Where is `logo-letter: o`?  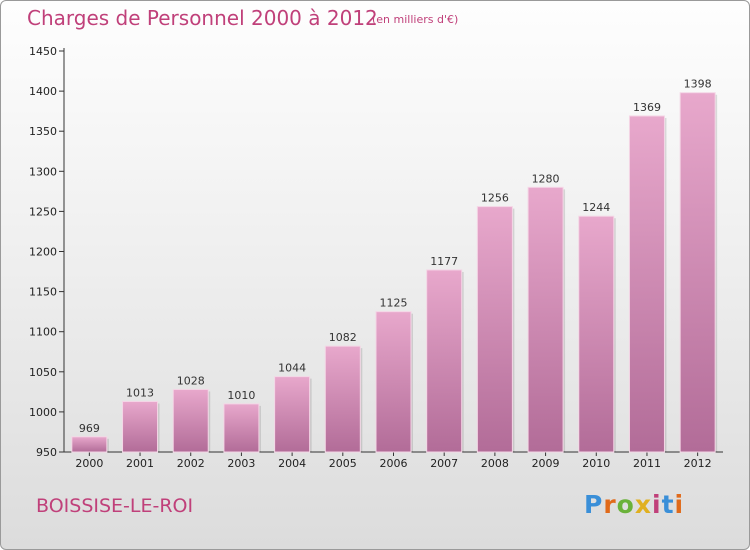 logo-letter: o is located at coordinates (625, 504).